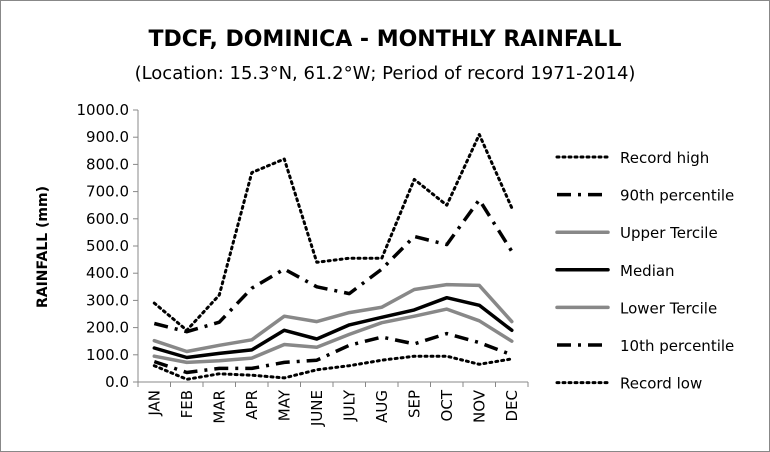 The image size is (770, 452). Describe the element at coordinates (117, 382) in the screenshot. I see `y-tick-label: 0.0` at that location.